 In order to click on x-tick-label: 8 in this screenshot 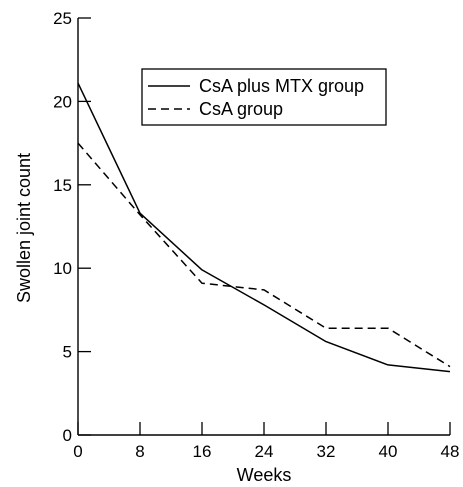, I will do `click(139, 451)`.